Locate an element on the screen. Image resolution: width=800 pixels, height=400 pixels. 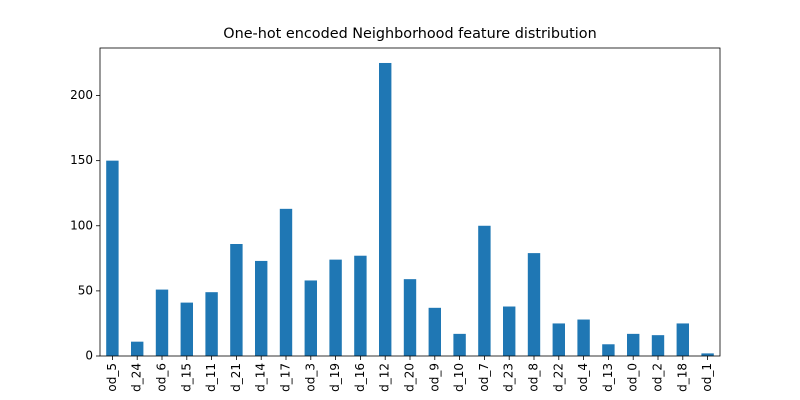
x-tick-label: d_10 is located at coordinates (459, 377).